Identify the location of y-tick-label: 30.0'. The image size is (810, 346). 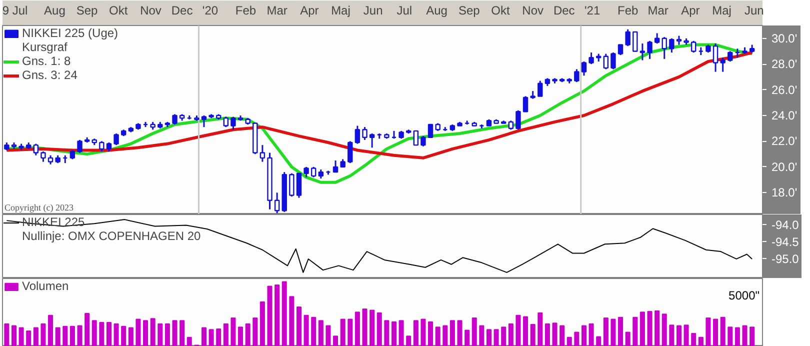
(785, 38).